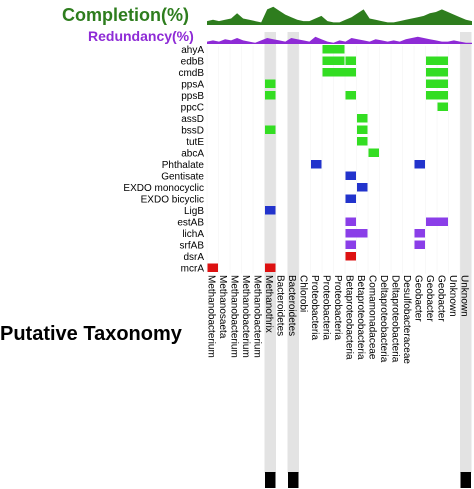 The image size is (474, 489). What do you see at coordinates (192, 119) in the screenshot?
I see `gene-label: assD` at bounding box center [192, 119].